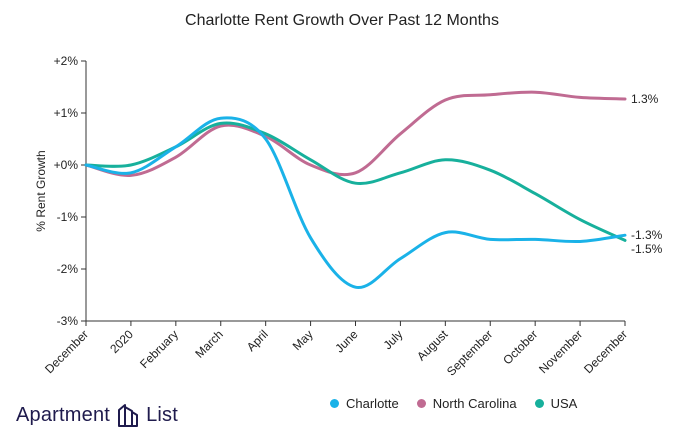  What do you see at coordinates (128, 415) in the screenshot?
I see `building-icon` at bounding box center [128, 415].